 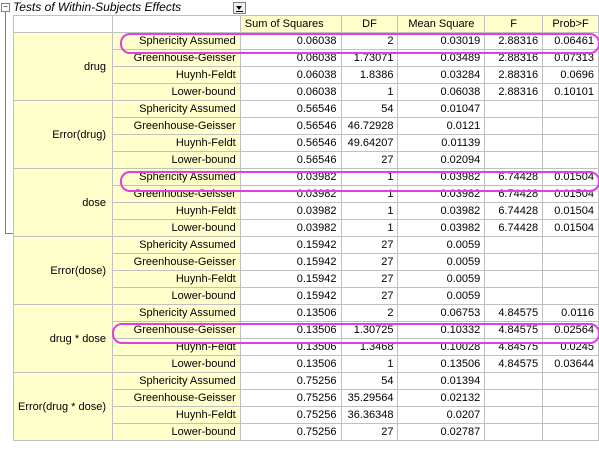 I want to click on table-row: Lower-bound 0.06038 1 0.06038 2.88316 0.10101, so click(x=306, y=92).